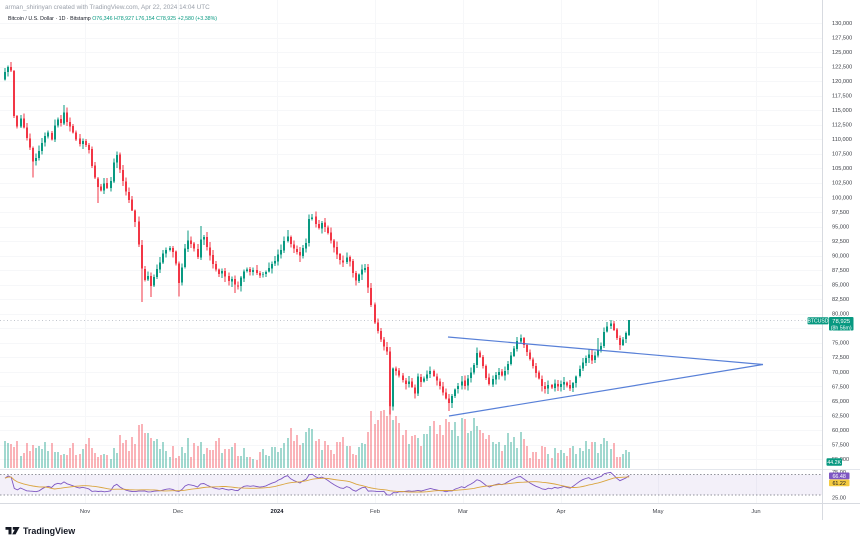 This screenshot has height=543, width=860. What do you see at coordinates (840, 373) in the screenshot?
I see `svg-text: 70,000` at bounding box center [840, 373].